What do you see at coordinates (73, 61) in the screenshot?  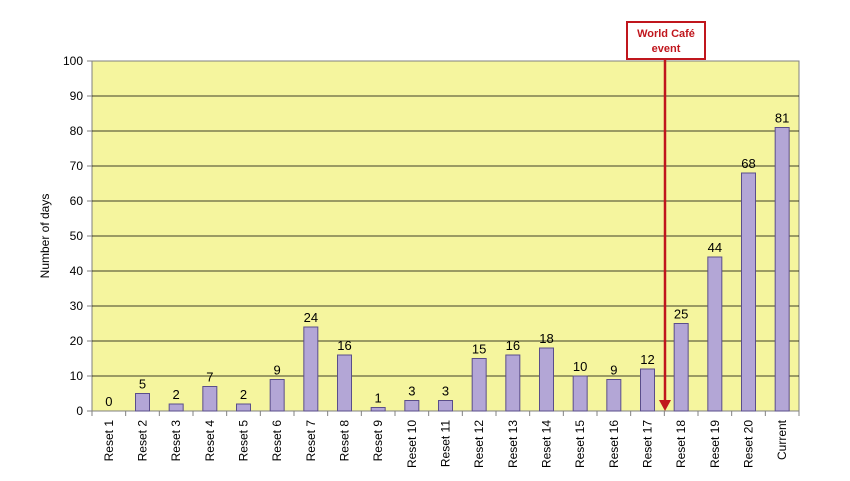 I see `y-tick-label: 100` at bounding box center [73, 61].